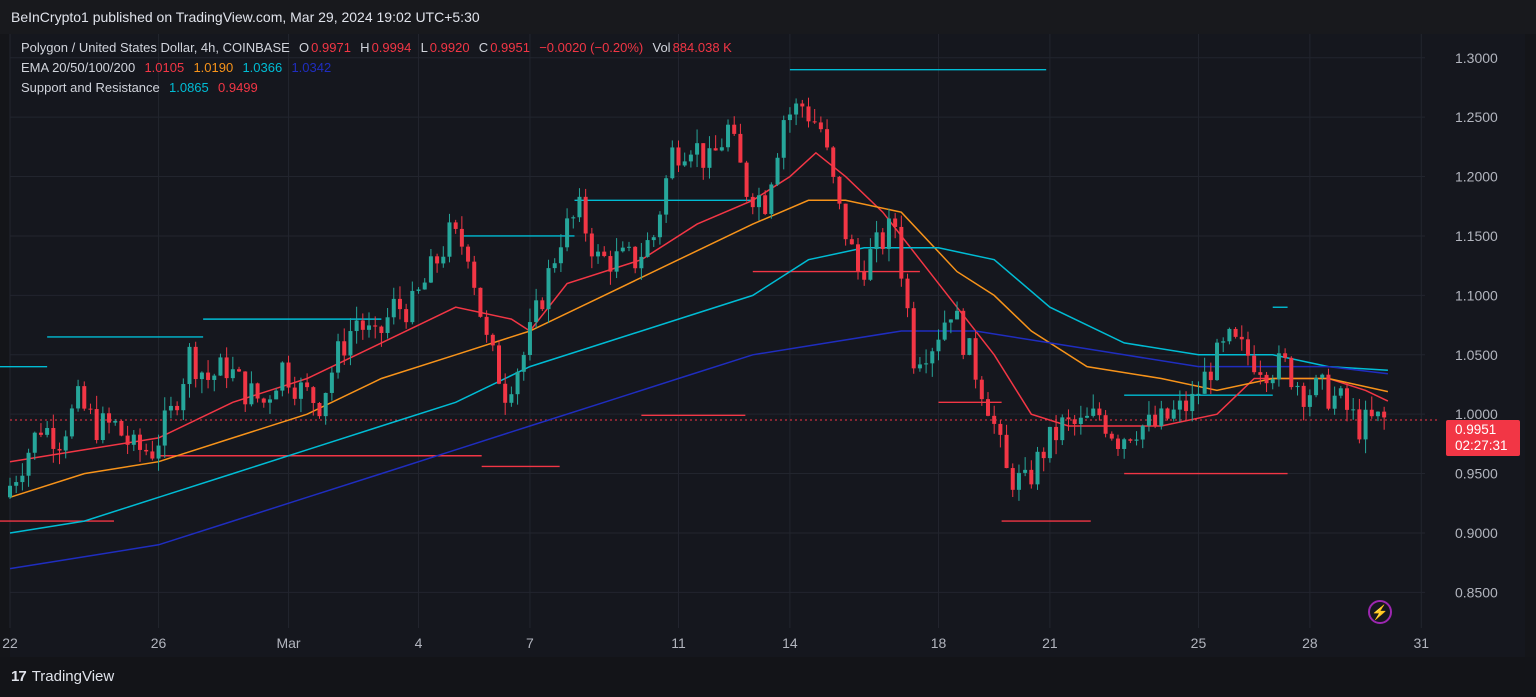 Image resolution: width=1536 pixels, height=697 pixels. I want to click on ema-label: EMA 20/50/100/200, so click(78, 67).